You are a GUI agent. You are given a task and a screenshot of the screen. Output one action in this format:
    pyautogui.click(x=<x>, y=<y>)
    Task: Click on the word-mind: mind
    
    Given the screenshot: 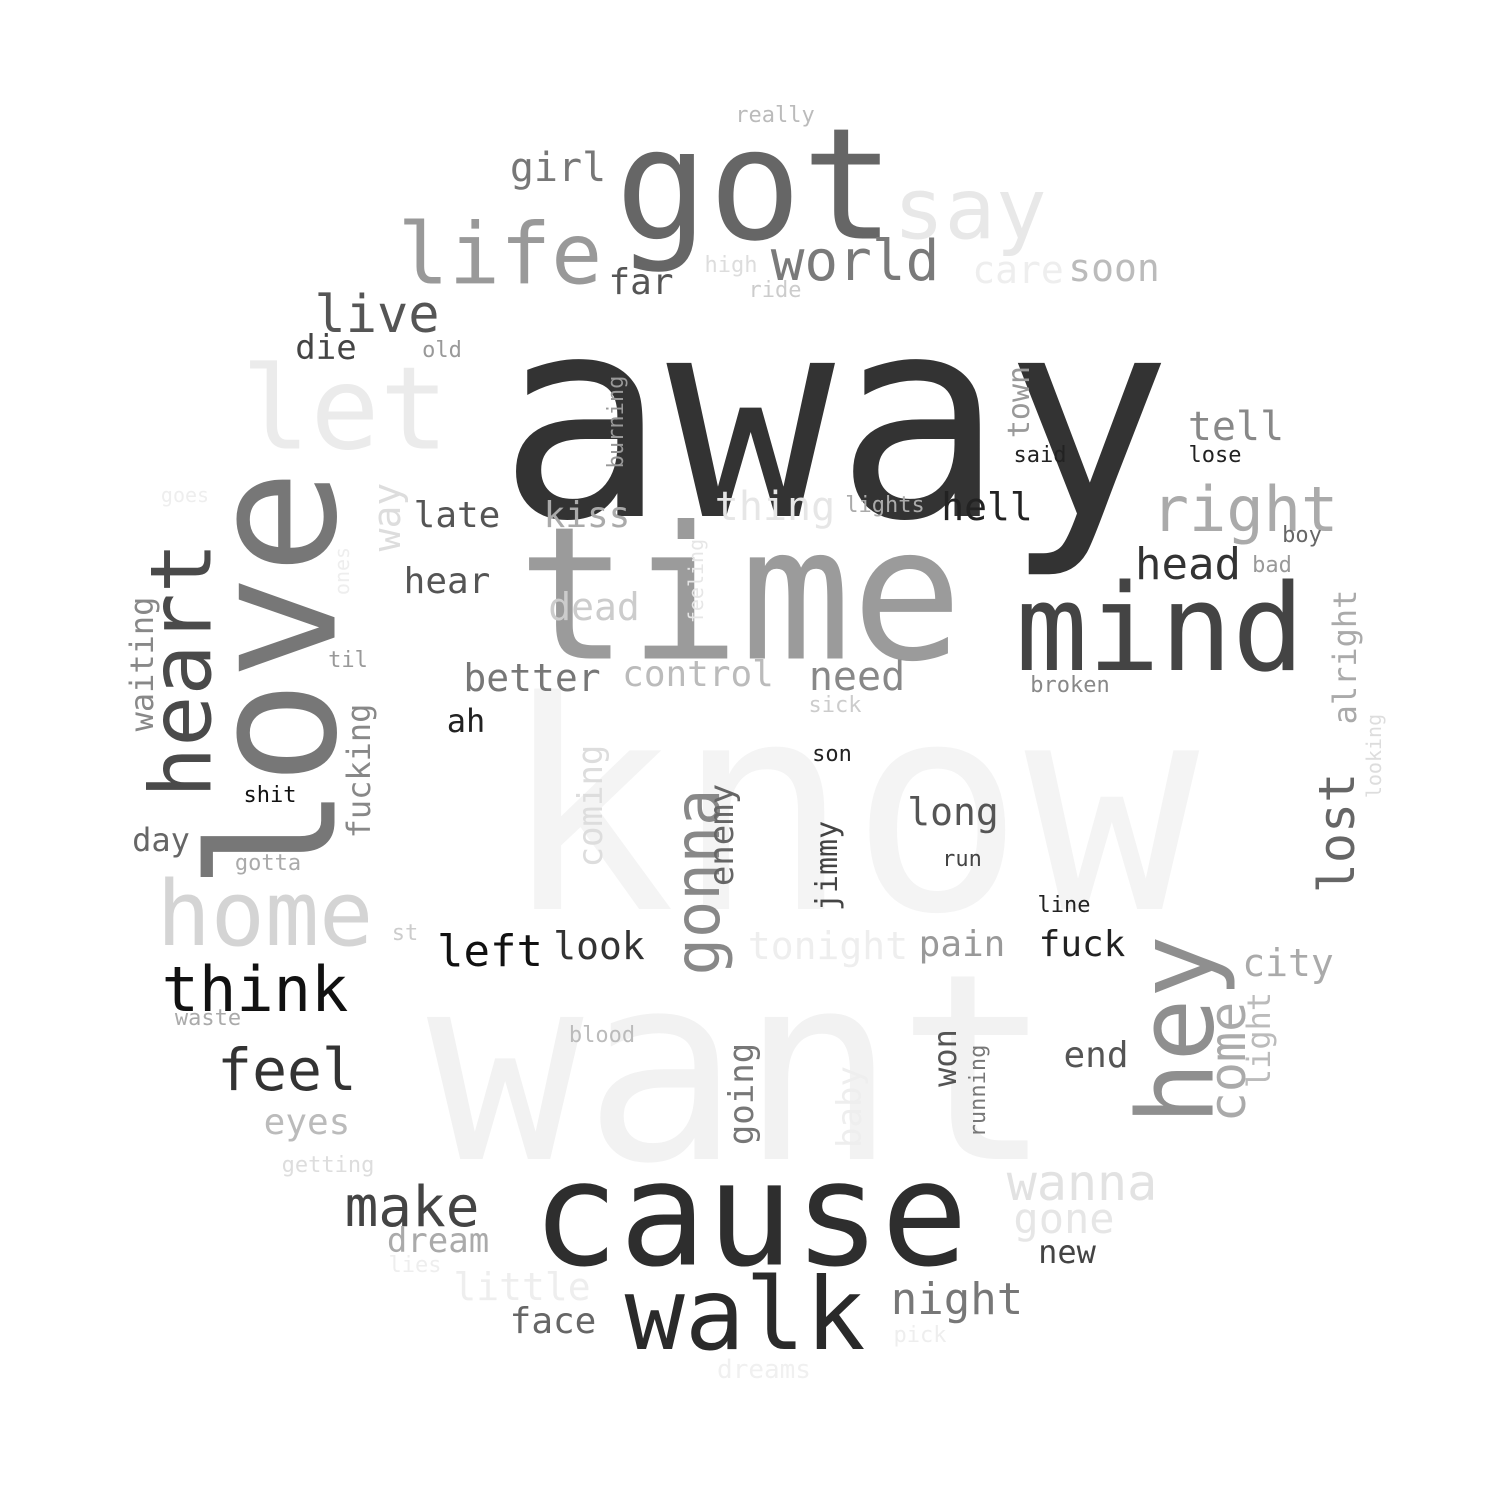 What is the action you would take?
    pyautogui.click(x=1160, y=629)
    